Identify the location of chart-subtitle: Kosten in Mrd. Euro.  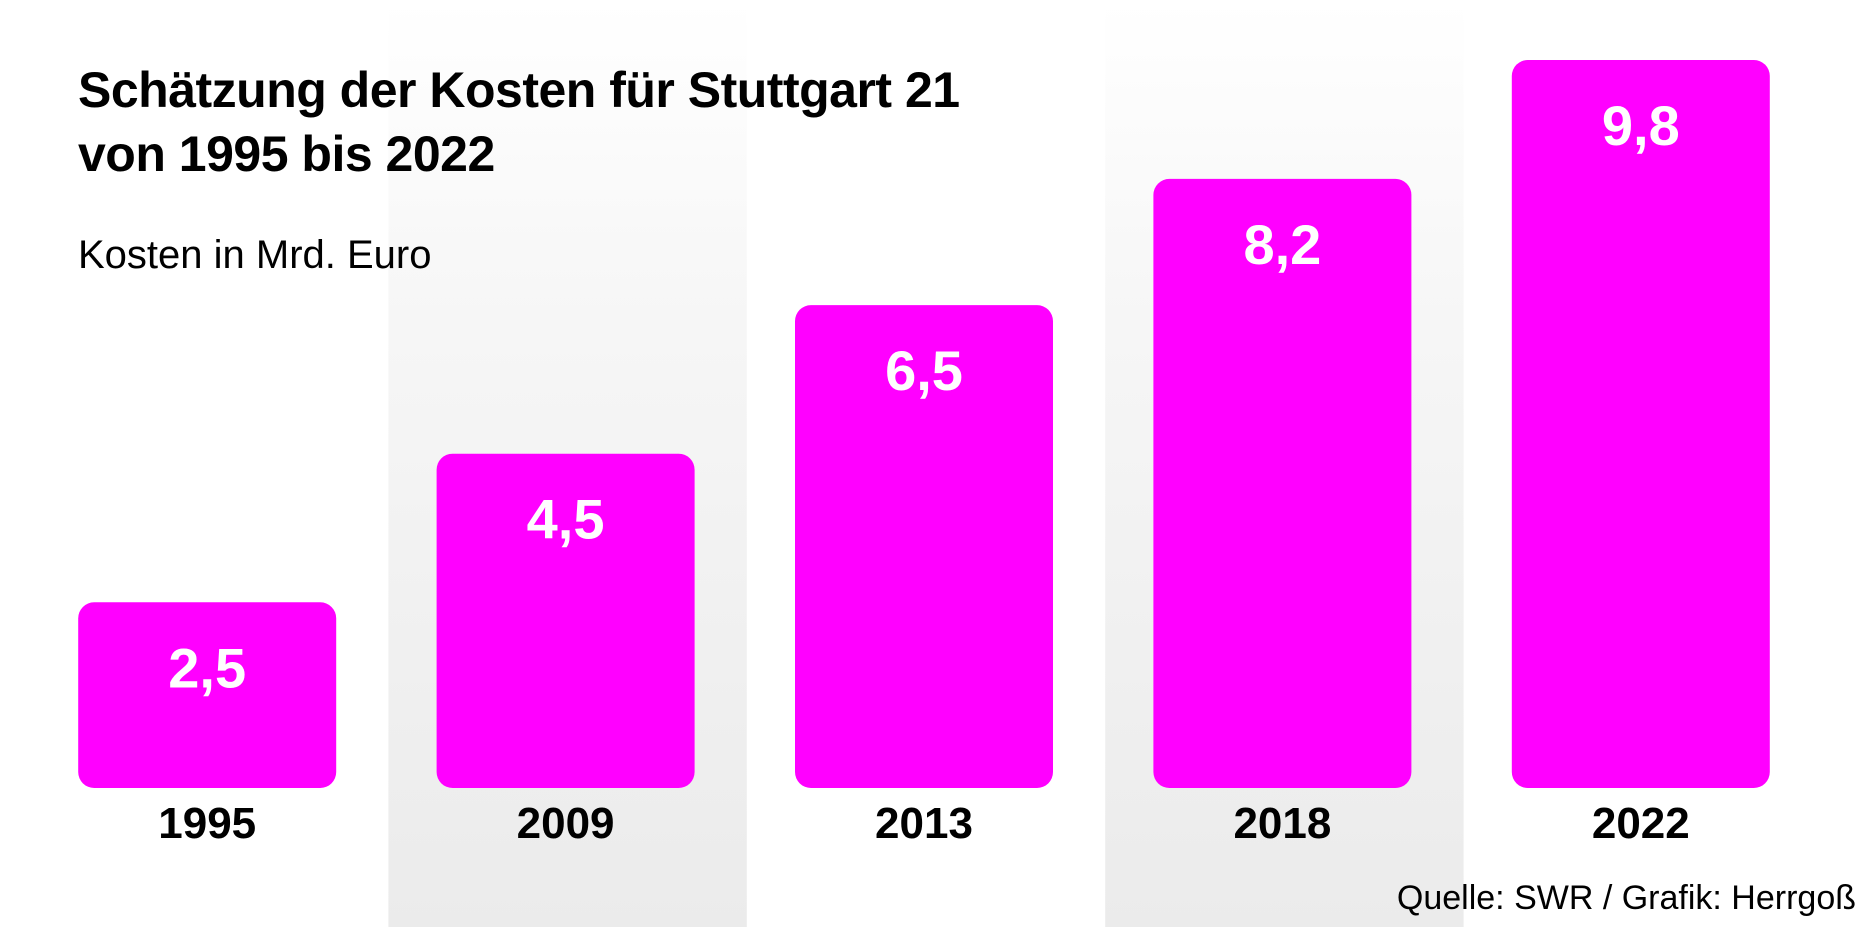
(255, 255).